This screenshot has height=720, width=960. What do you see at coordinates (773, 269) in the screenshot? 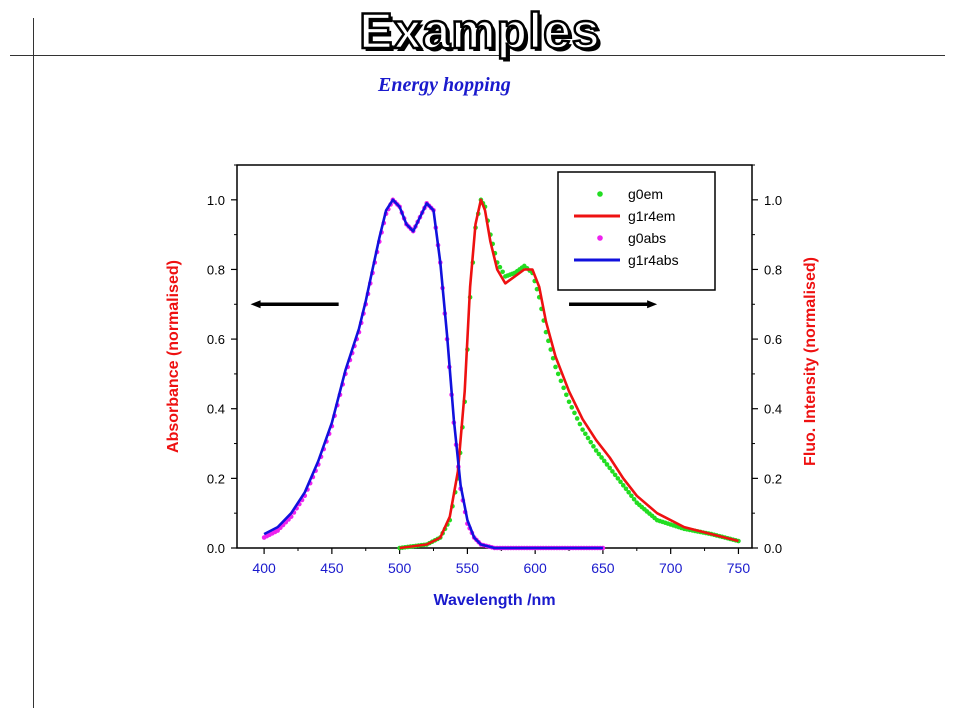
I see `y-right-tick-label: 0.8` at bounding box center [773, 269].